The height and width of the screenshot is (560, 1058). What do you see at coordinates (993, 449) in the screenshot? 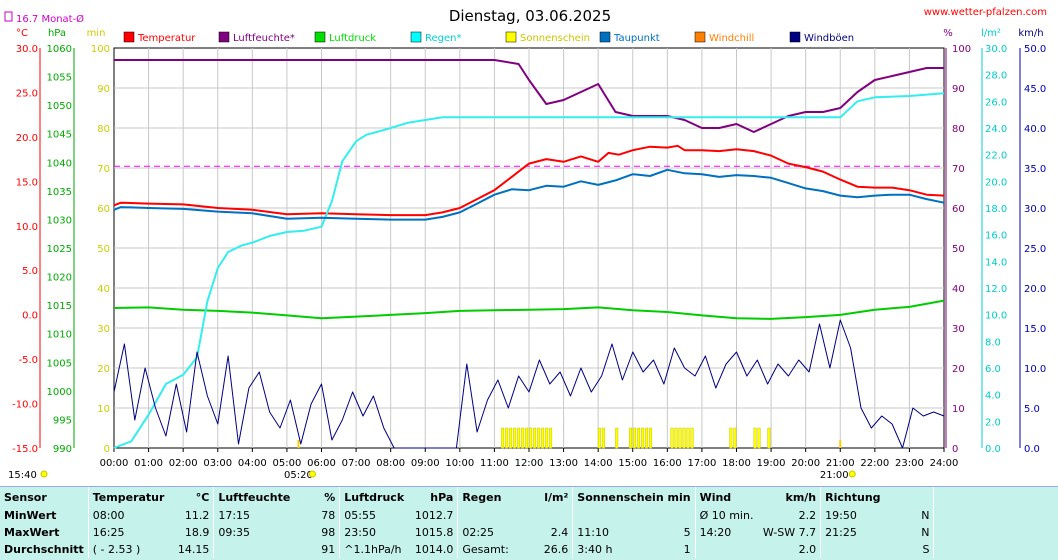
I see `rain-tick-label: 0.0` at bounding box center [993, 449].